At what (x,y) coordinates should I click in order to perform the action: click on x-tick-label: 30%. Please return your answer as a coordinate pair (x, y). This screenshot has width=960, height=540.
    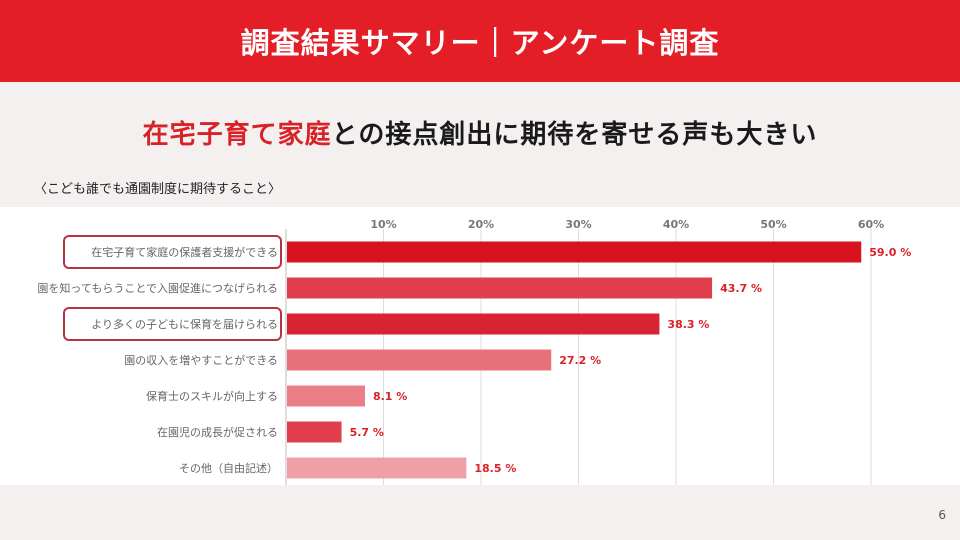
    Looking at the image, I should click on (578, 224).